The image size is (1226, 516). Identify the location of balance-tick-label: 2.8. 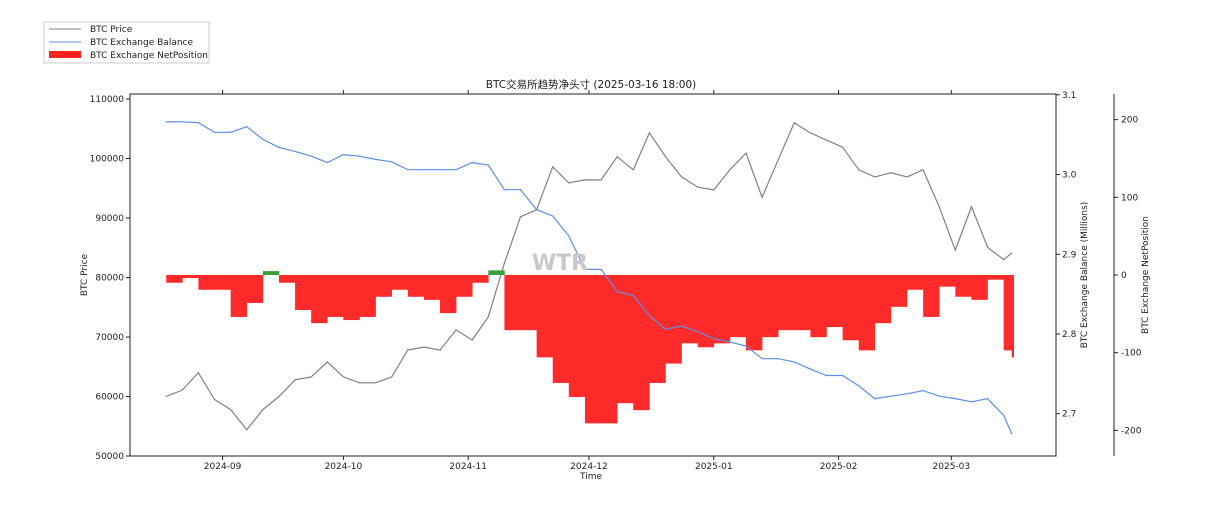
(1069, 335).